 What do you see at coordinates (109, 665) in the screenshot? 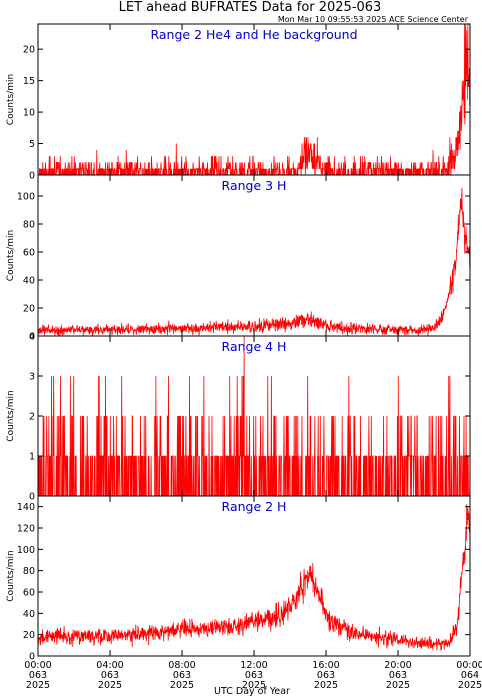
I see `x-tick-label-time: 04:00` at bounding box center [109, 665].